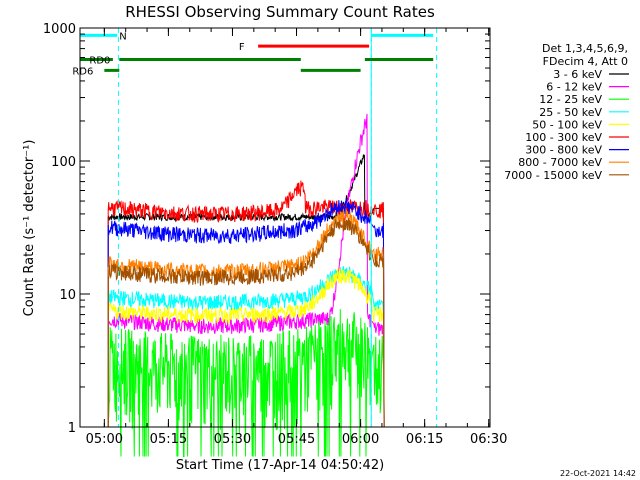  Describe the element at coordinates (29, 228) in the screenshot. I see `y-axis-label: Count Rate (s⁻¹ detector⁻¹)` at that location.